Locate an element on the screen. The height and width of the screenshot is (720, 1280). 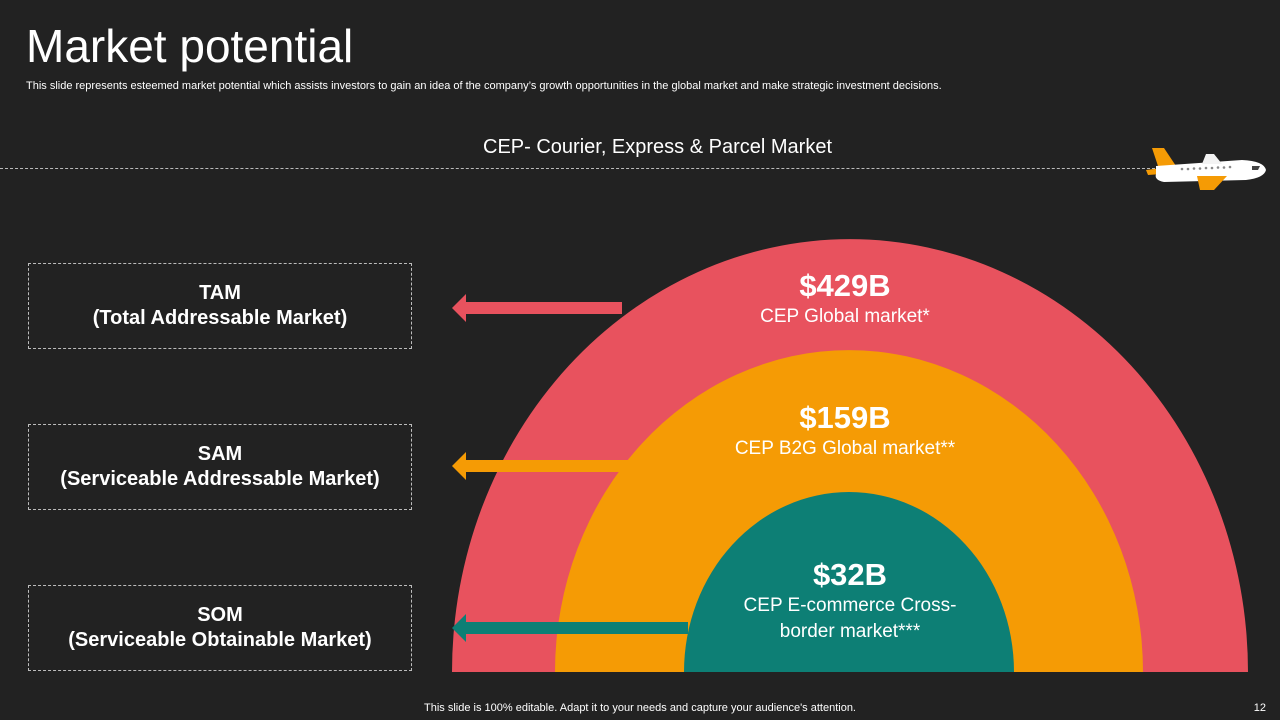
section-heading: CEP- Courier, Express & Parcel Market is located at coordinates (657, 147).